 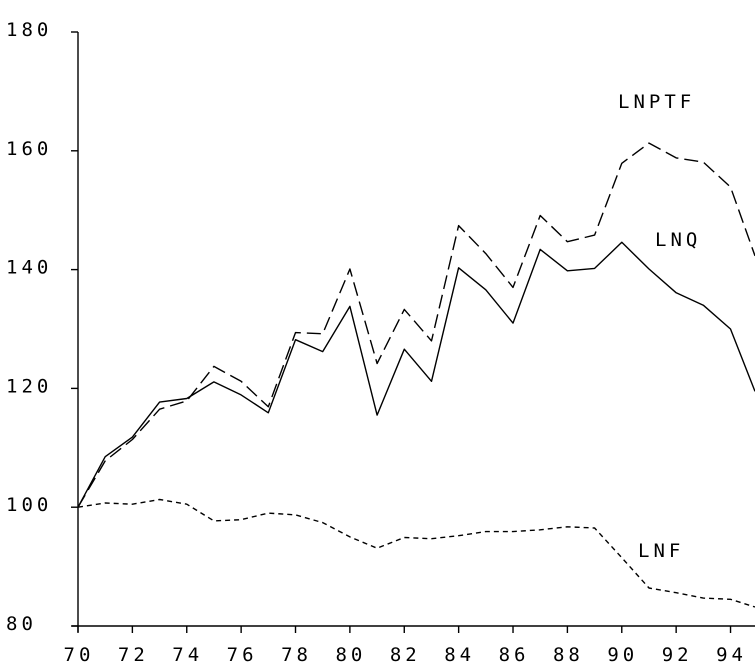 What do you see at coordinates (568, 655) in the screenshot?
I see `x-tick-label: 88` at bounding box center [568, 655].